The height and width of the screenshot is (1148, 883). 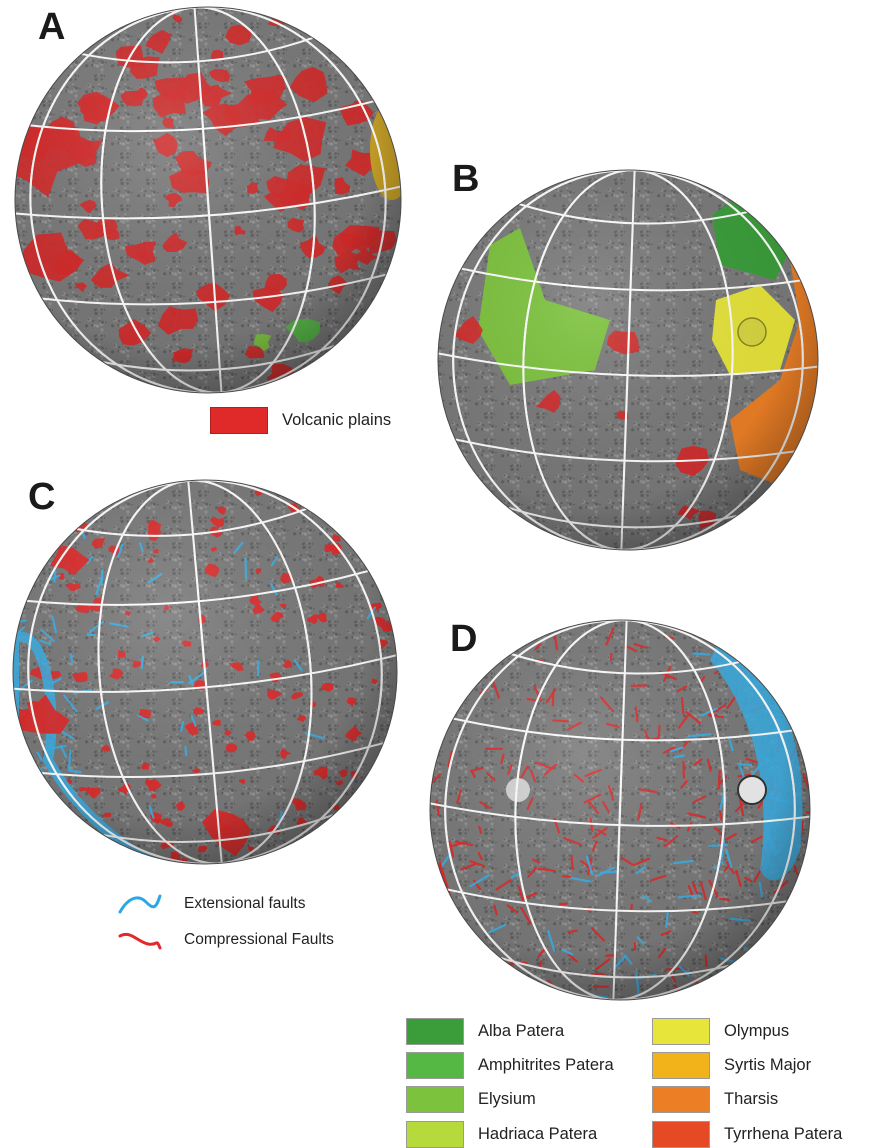 I want to click on panel-label-c: C, so click(x=41, y=497).